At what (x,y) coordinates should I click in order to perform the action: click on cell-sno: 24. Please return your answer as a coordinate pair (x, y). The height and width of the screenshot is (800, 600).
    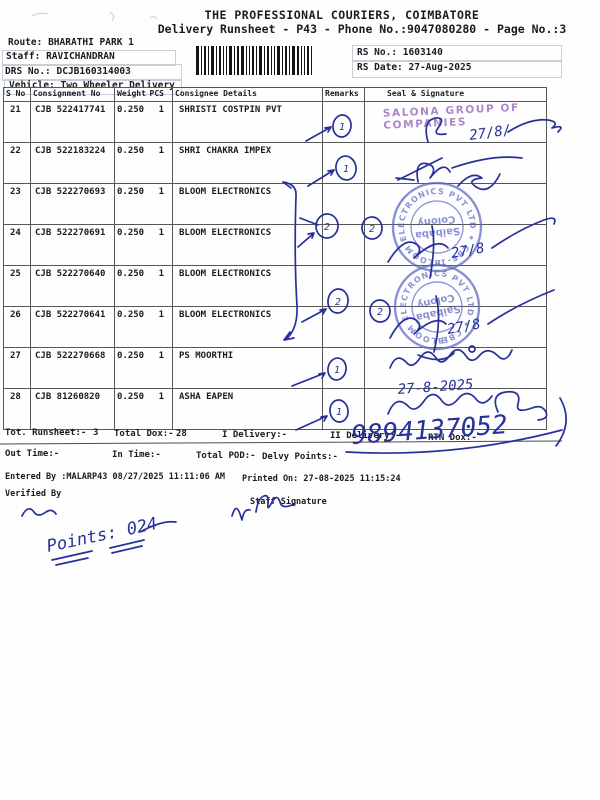
    Looking at the image, I should click on (17, 245).